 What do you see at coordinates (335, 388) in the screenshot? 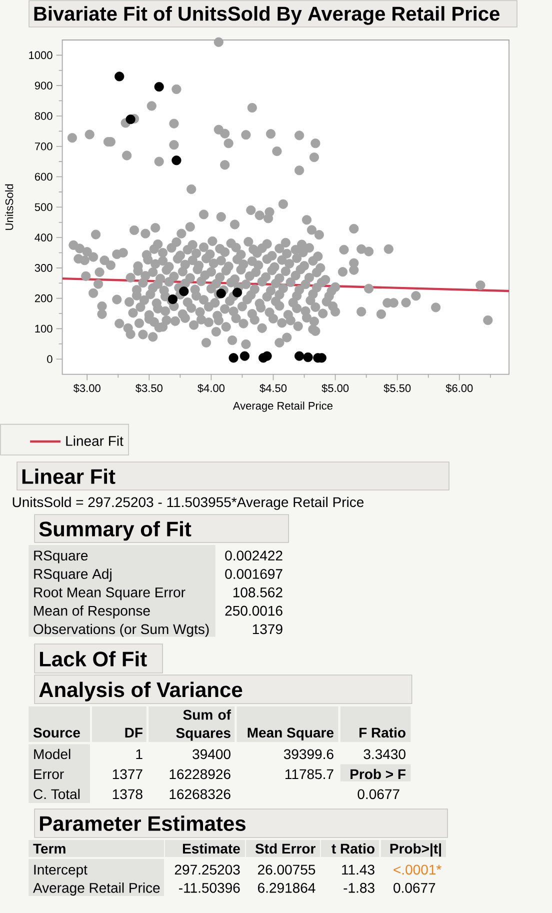
I see `x-tick-label: $5.00` at bounding box center [335, 388].